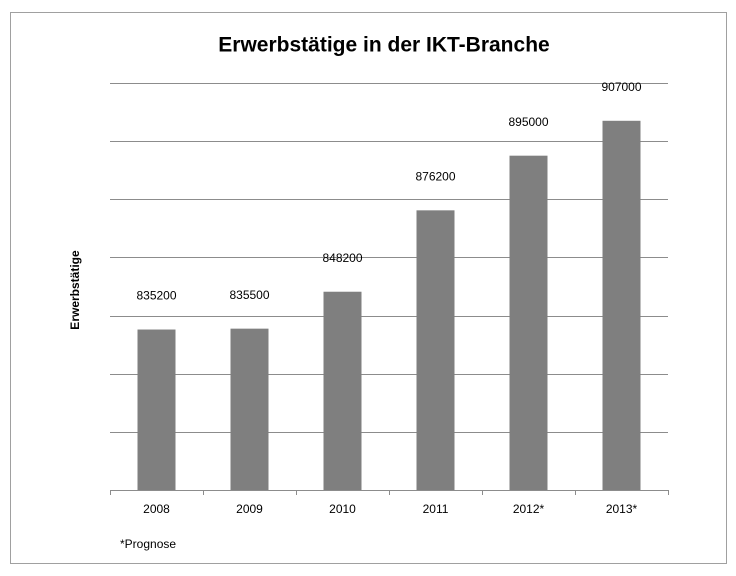 This screenshot has height=576, width=736. I want to click on x-tick-label: 2009, so click(249, 509).